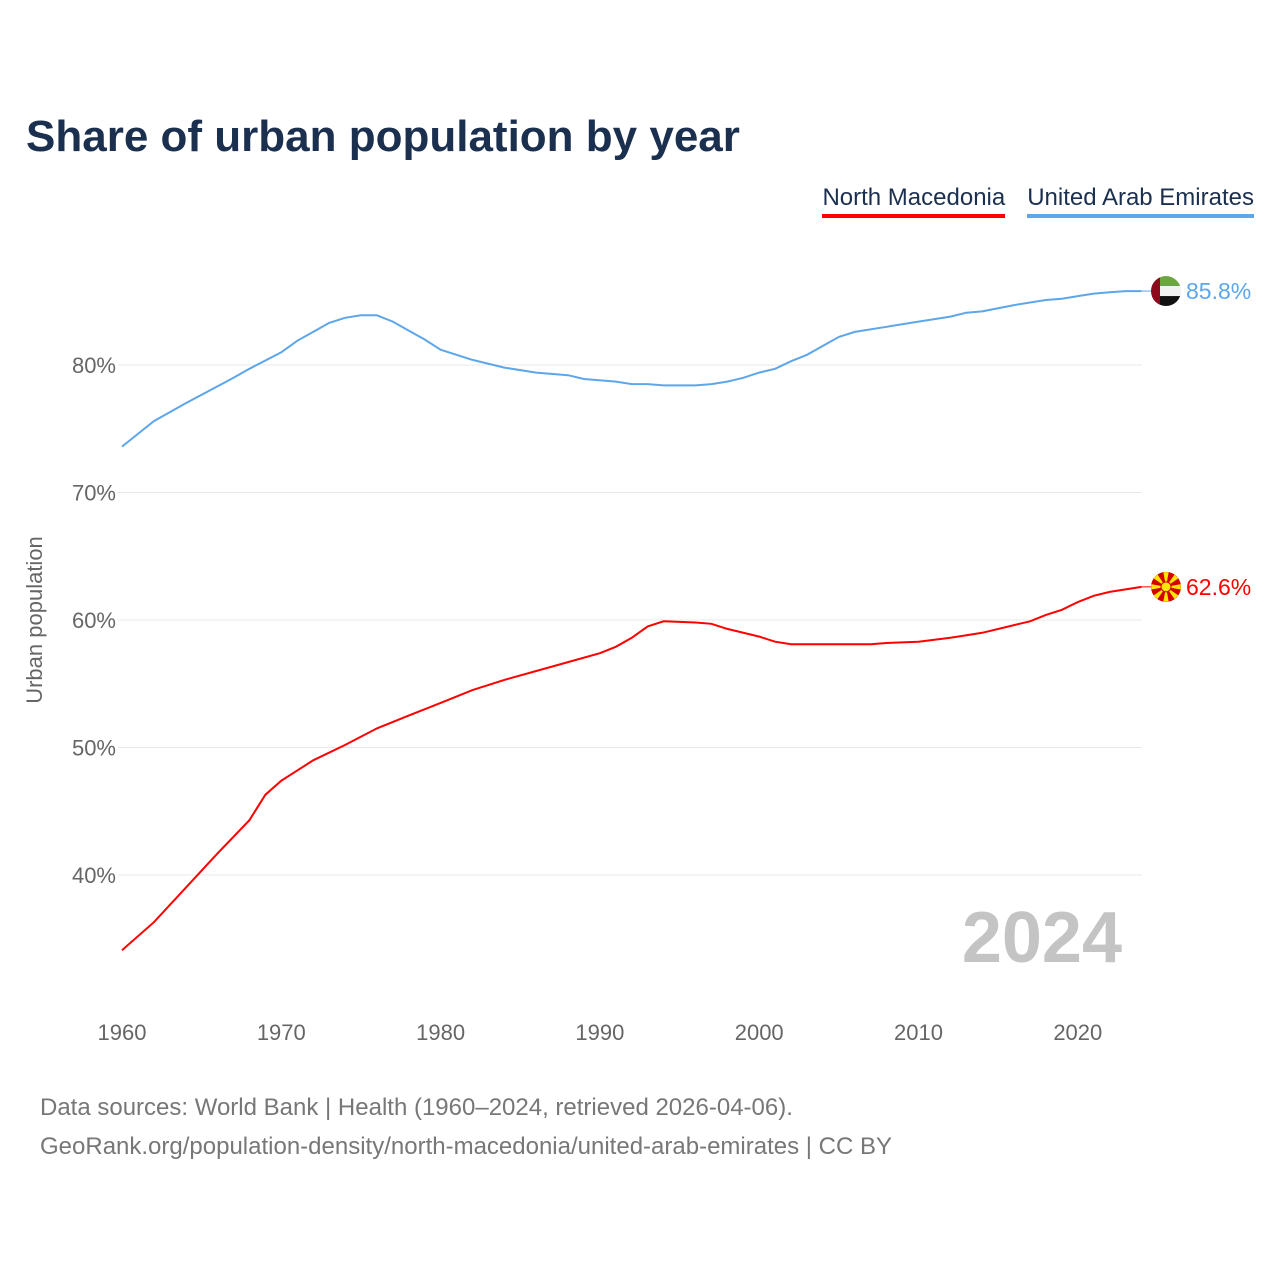 The width and height of the screenshot is (1280, 1280). Describe the element at coordinates (914, 201) in the screenshot. I see `legend-item-north-macedonia: North Macedonia` at that location.